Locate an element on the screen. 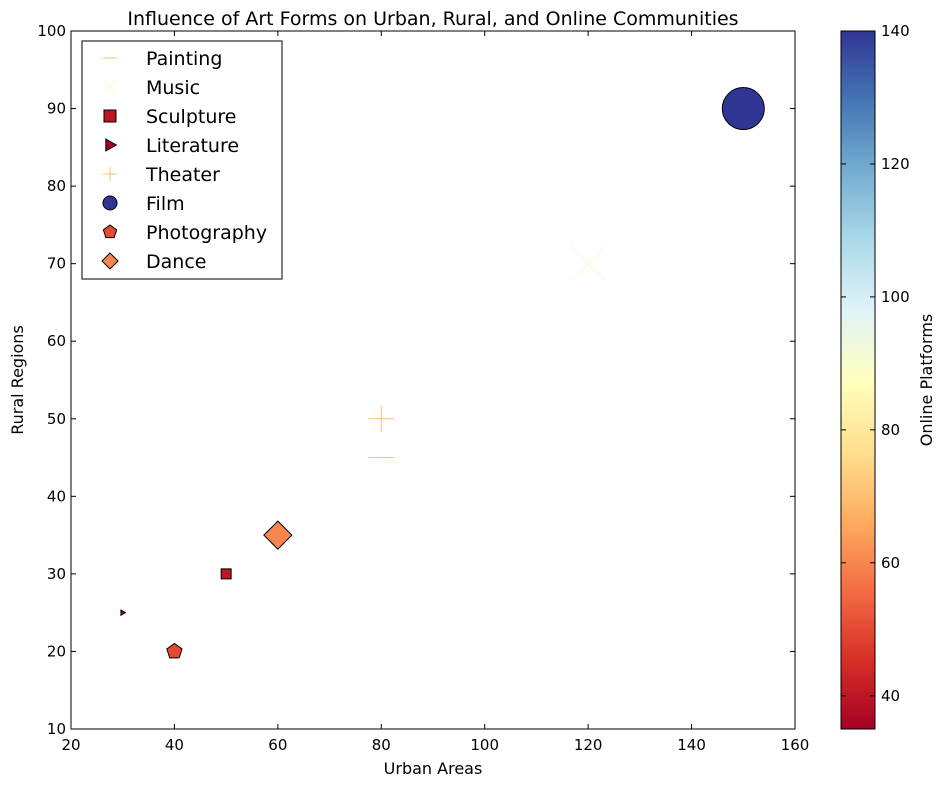 The height and width of the screenshot is (787, 947). legend-label-literature: Literature is located at coordinates (192, 146).